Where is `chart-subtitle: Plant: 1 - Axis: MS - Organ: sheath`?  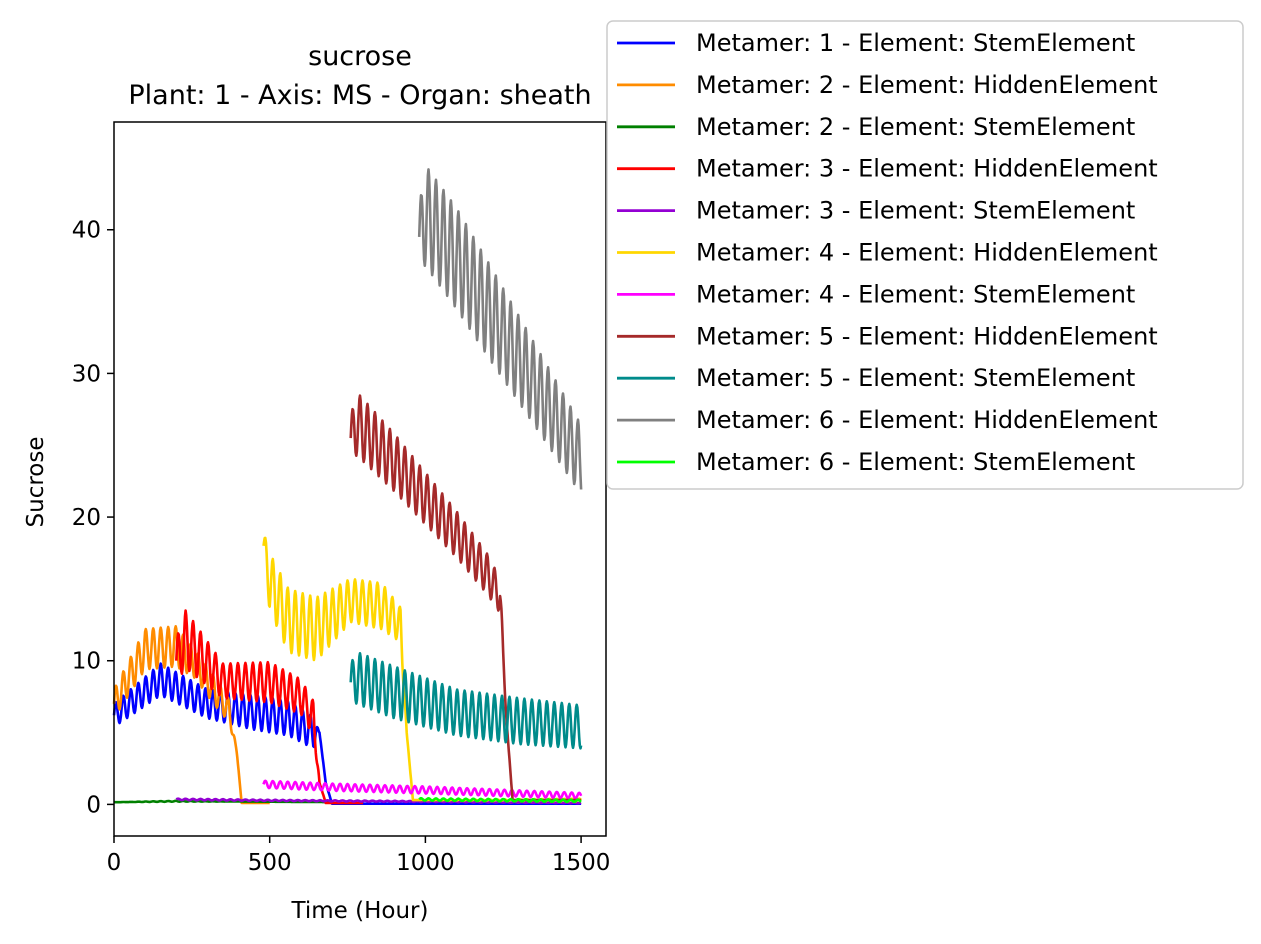
chart-subtitle: Plant: 1 - Axis: MS - Organ: sheath is located at coordinates (359, 95).